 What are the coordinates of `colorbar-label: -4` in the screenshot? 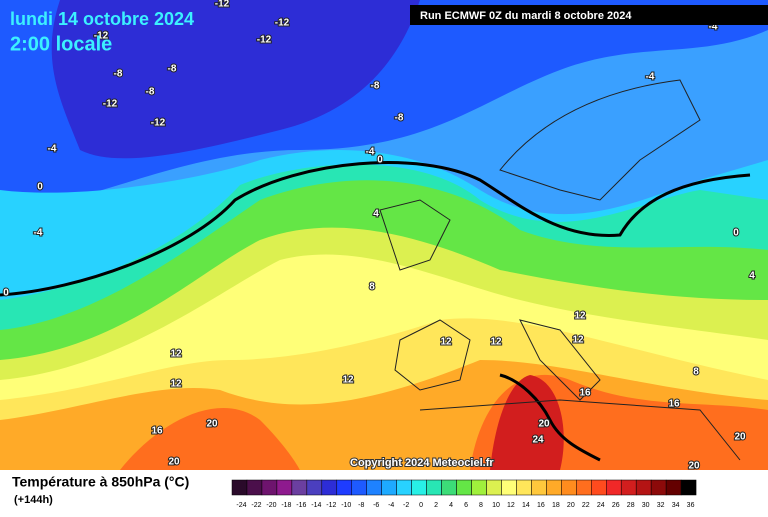 It's located at (391, 505).